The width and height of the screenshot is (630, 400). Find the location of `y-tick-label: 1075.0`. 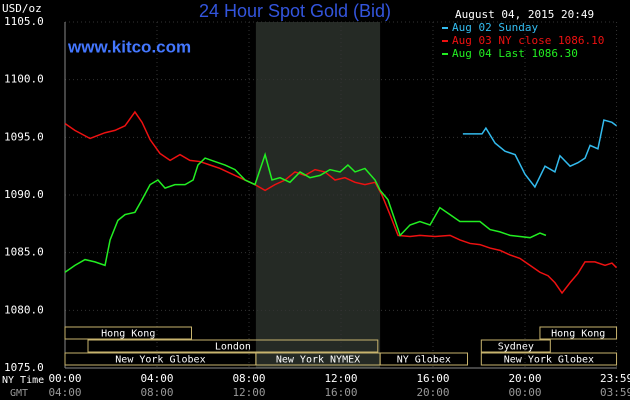

y-tick-label: 1075.0 is located at coordinates (24, 367).